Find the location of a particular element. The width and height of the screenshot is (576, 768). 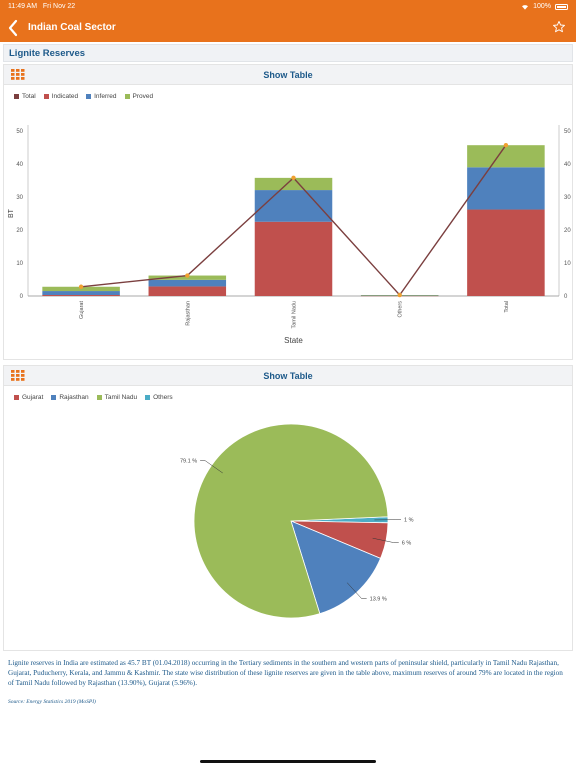

y-tick-label: 20 is located at coordinates (19, 231).